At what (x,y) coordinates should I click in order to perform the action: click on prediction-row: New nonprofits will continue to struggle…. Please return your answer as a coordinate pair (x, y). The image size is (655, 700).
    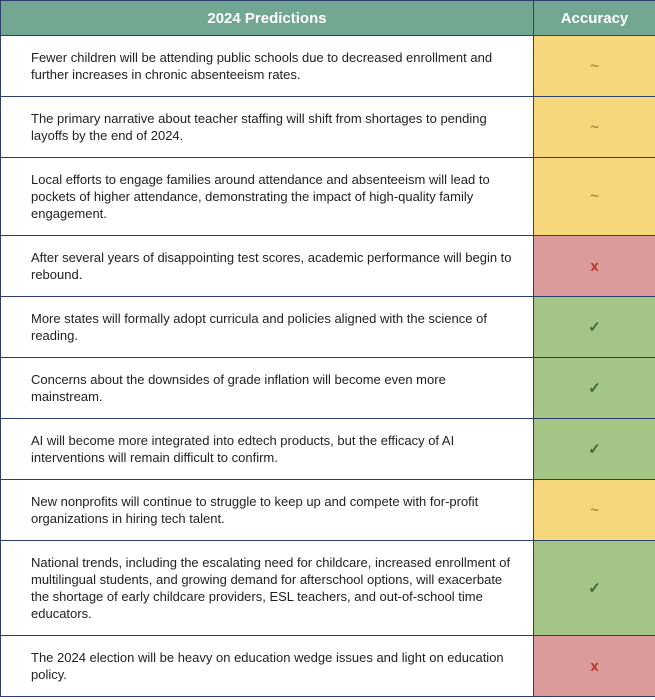
    Looking at the image, I should click on (327, 510).